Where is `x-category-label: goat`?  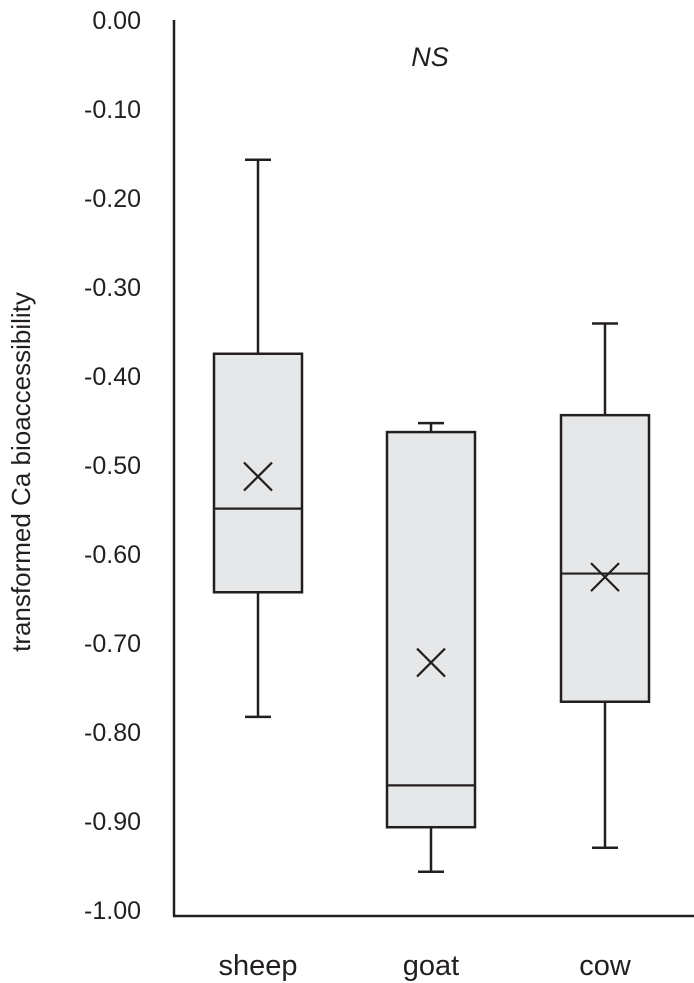
x-category-label: goat is located at coordinates (431, 966).